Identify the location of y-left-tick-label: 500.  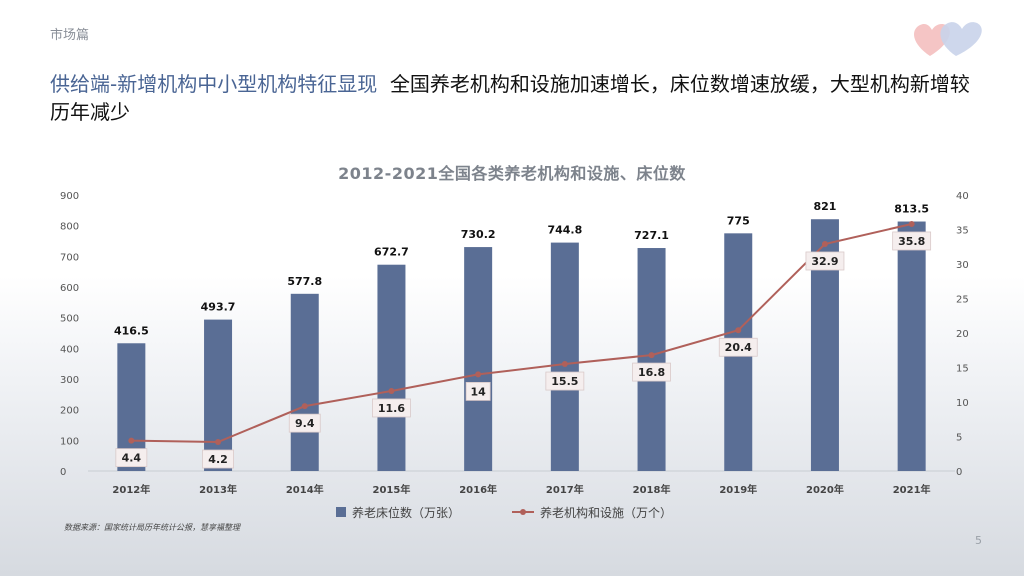
(69, 319).